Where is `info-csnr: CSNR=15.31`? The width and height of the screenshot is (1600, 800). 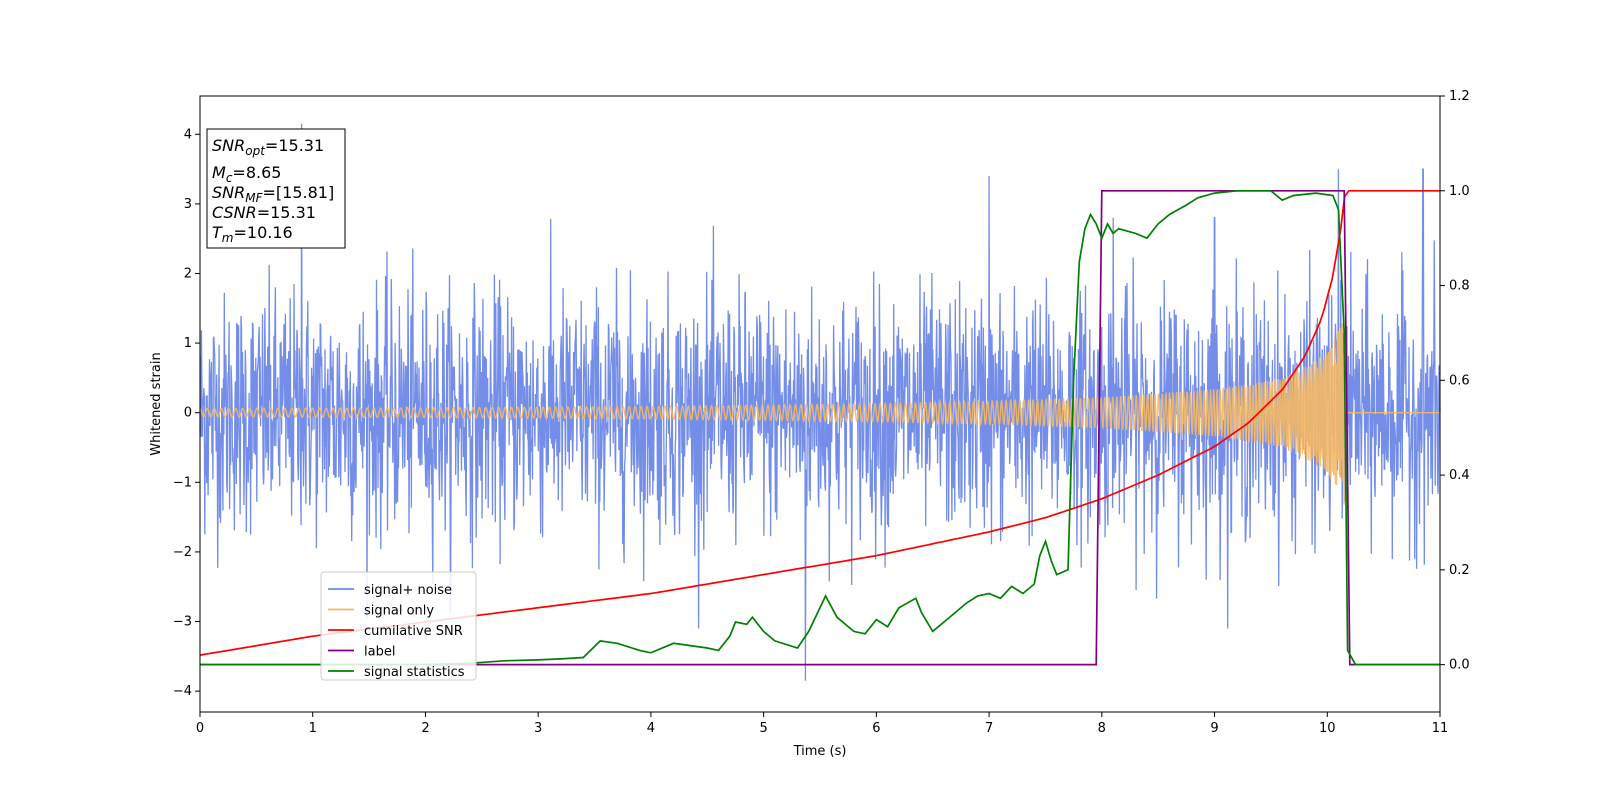
info-csnr: CSNR=15.31 is located at coordinates (264, 212).